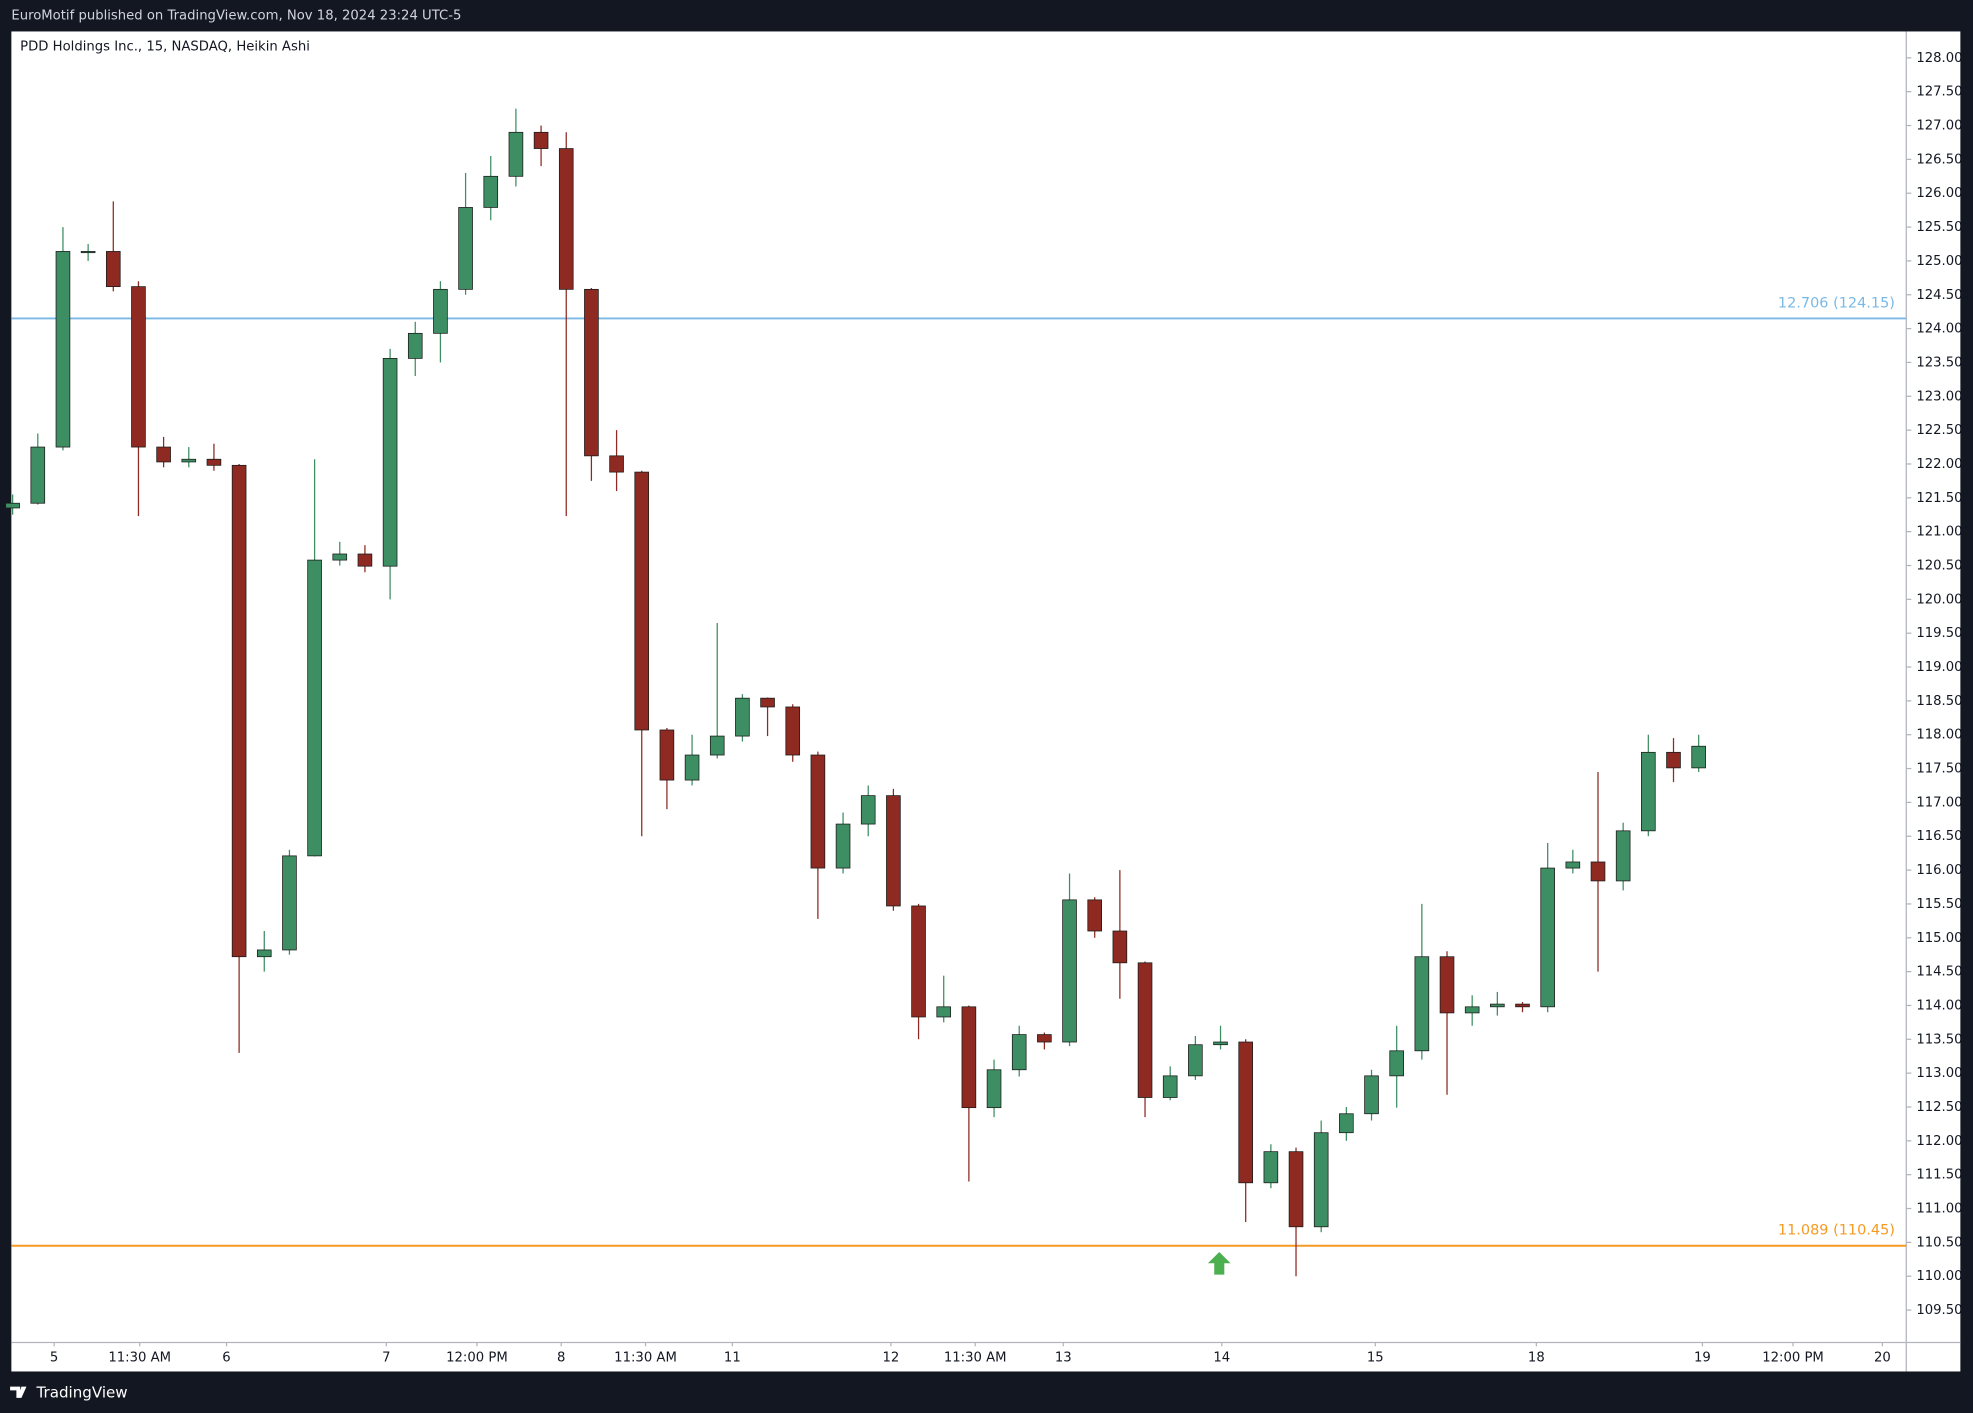 The width and height of the screenshot is (1973, 1413). Describe the element at coordinates (1063, 1358) in the screenshot. I see `x-tick-label: 13` at that location.